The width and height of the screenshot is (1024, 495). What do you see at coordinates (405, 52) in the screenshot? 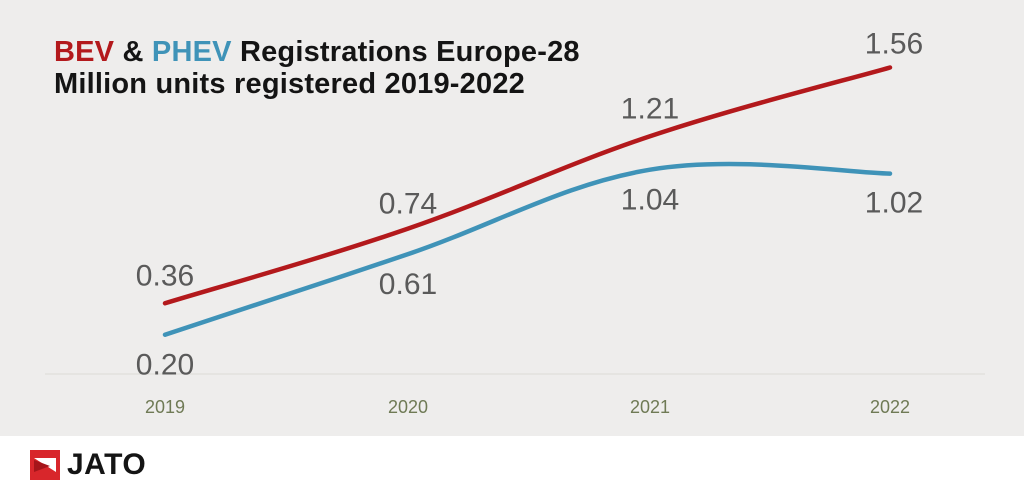
I see `title-rest: Registrations Europe-28` at bounding box center [405, 52].